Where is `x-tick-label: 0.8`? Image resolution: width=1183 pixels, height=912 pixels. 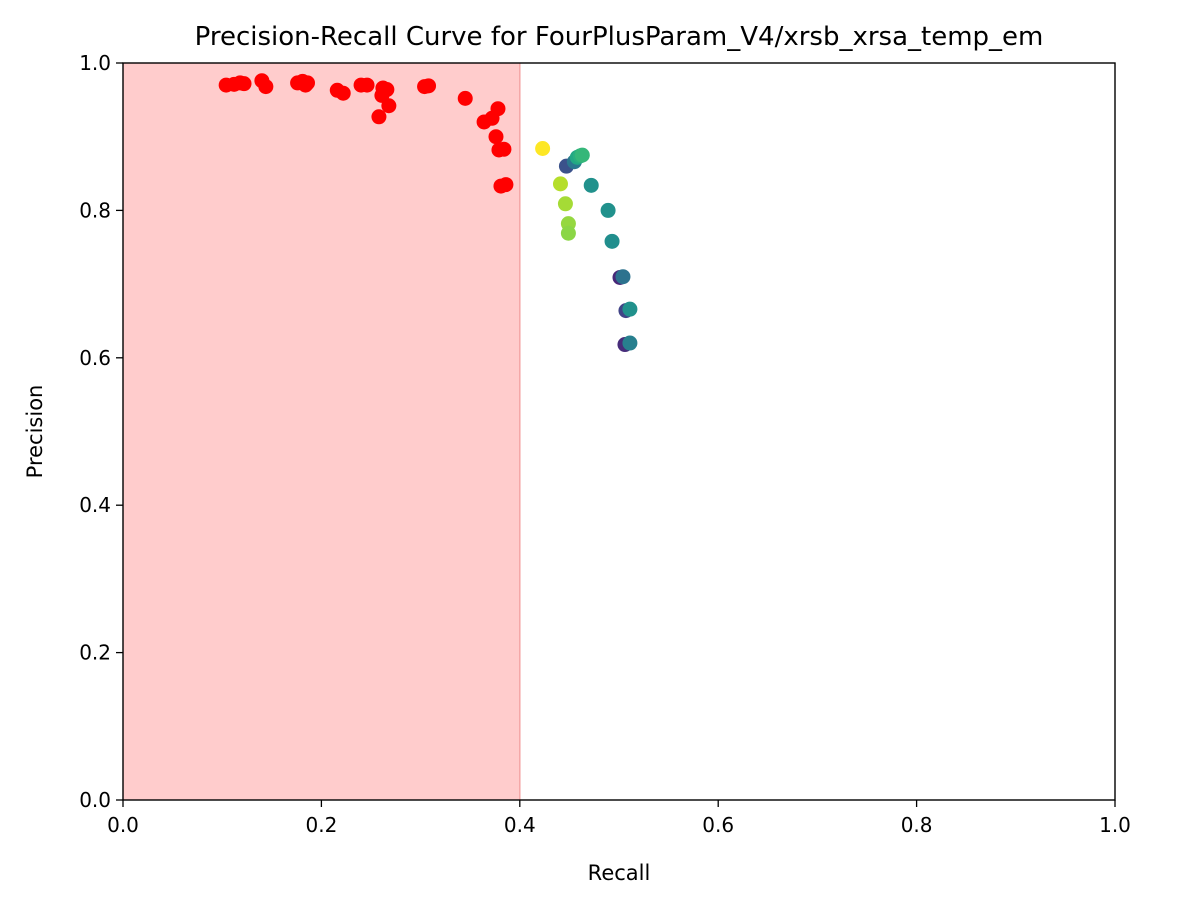
x-tick-label: 0.8 is located at coordinates (917, 825).